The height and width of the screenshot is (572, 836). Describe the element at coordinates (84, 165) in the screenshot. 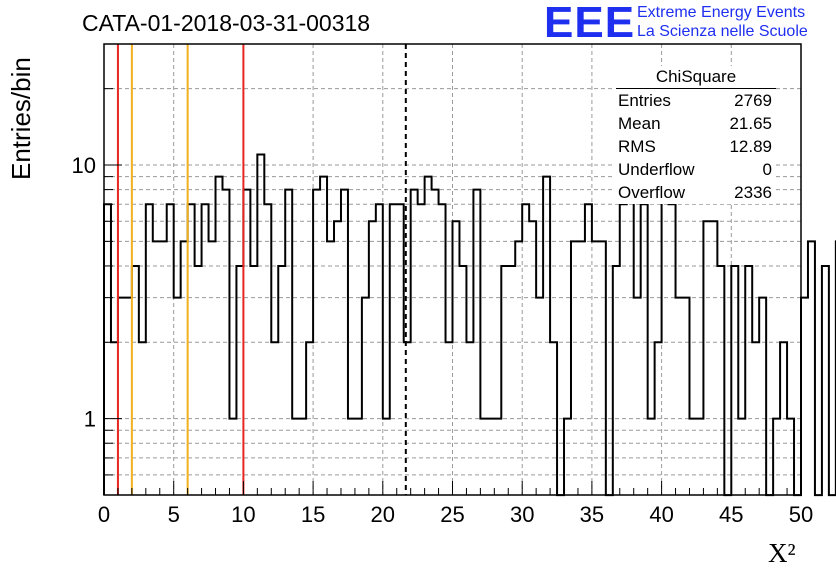

I see `y-tick-label: 10` at that location.